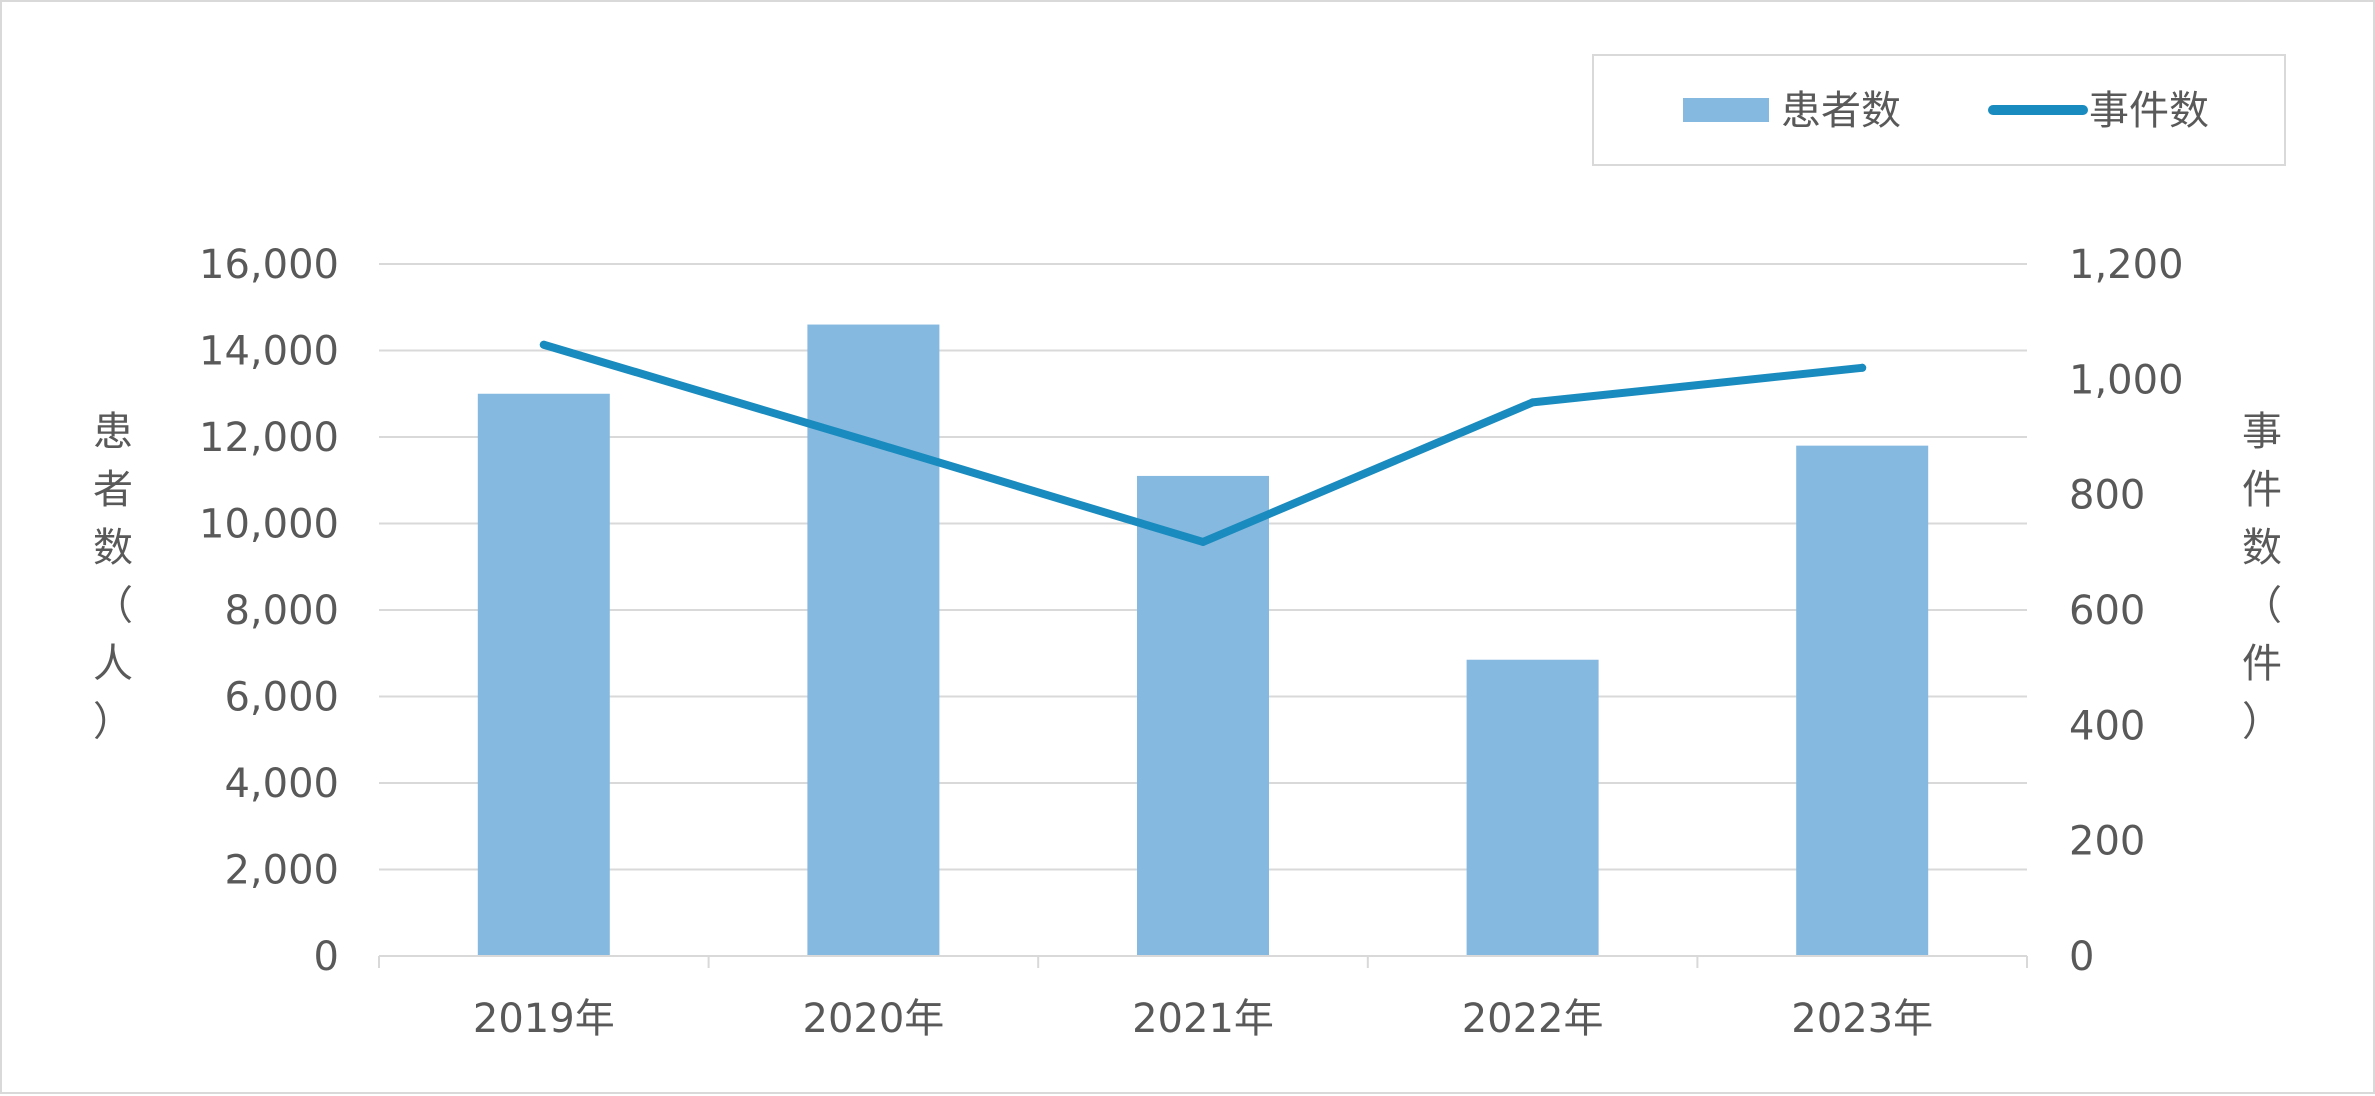  I want to click on legend: 患者数 事件数, so click(1939, 110).